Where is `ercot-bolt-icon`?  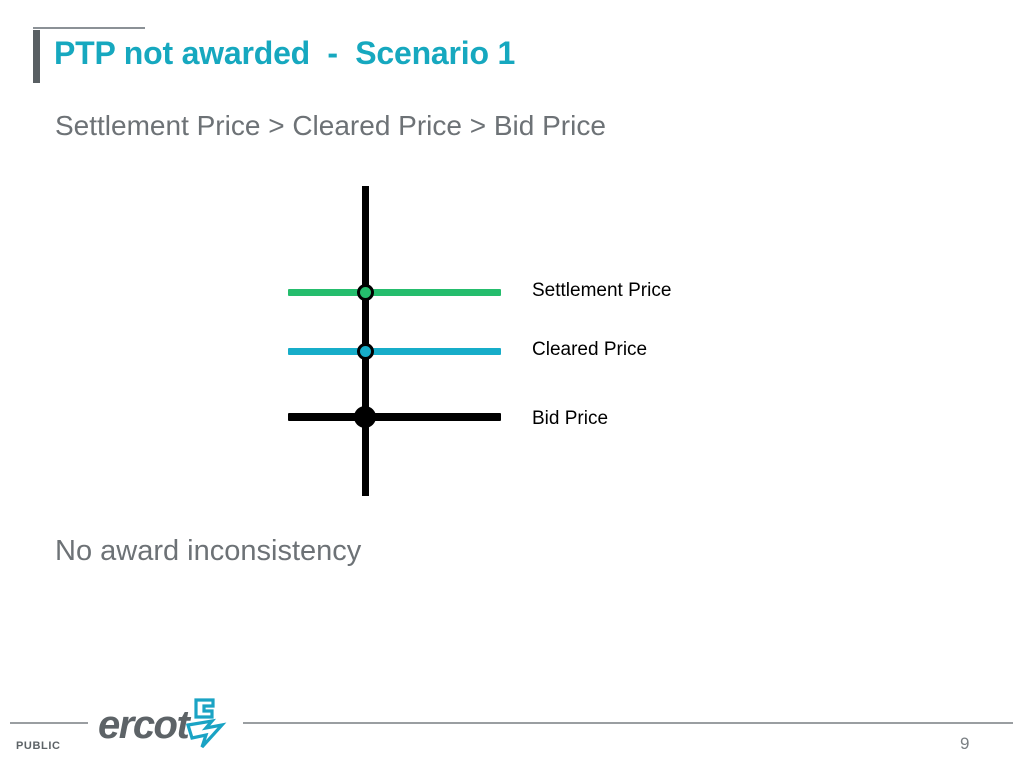
ercot-bolt-icon is located at coordinates (207, 727).